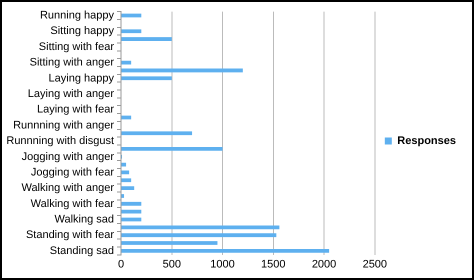 Image resolution: width=474 pixels, height=280 pixels. What do you see at coordinates (76, 46) in the screenshot?
I see `y-tick-label: Sitting with fear` at bounding box center [76, 46].